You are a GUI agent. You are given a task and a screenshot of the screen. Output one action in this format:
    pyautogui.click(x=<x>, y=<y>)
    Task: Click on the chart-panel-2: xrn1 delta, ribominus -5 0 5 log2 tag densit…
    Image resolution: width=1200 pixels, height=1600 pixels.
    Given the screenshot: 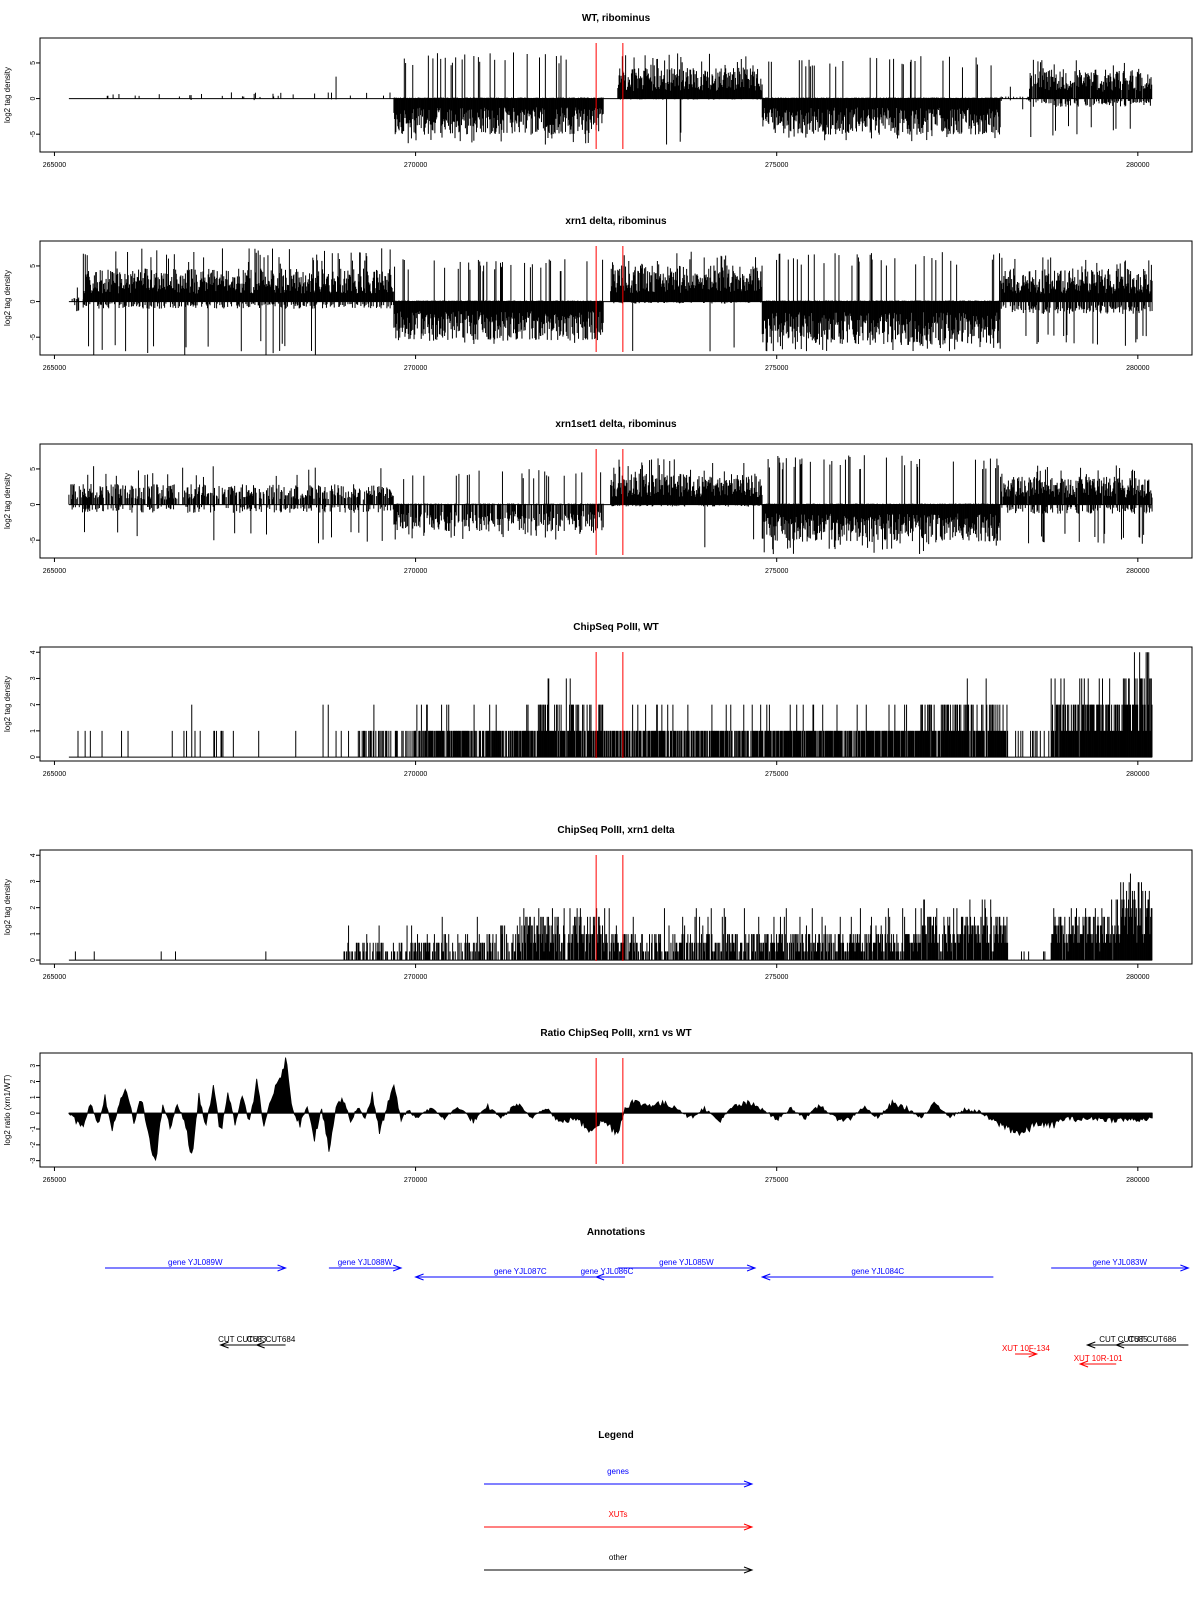 What is the action you would take?
    pyautogui.click(x=598, y=294)
    